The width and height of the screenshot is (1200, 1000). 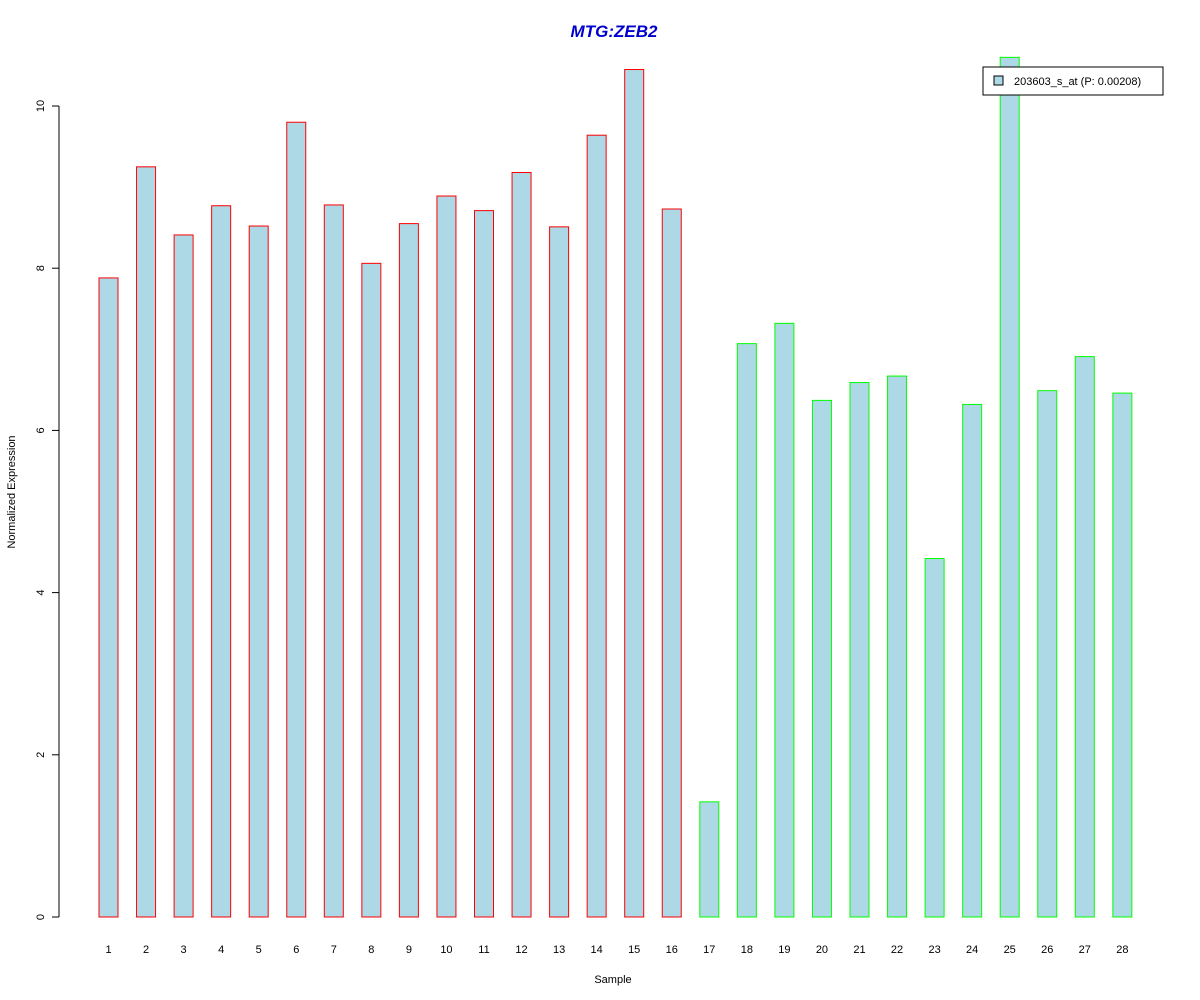 I want to click on x-tick-label: 11, so click(x=483, y=950).